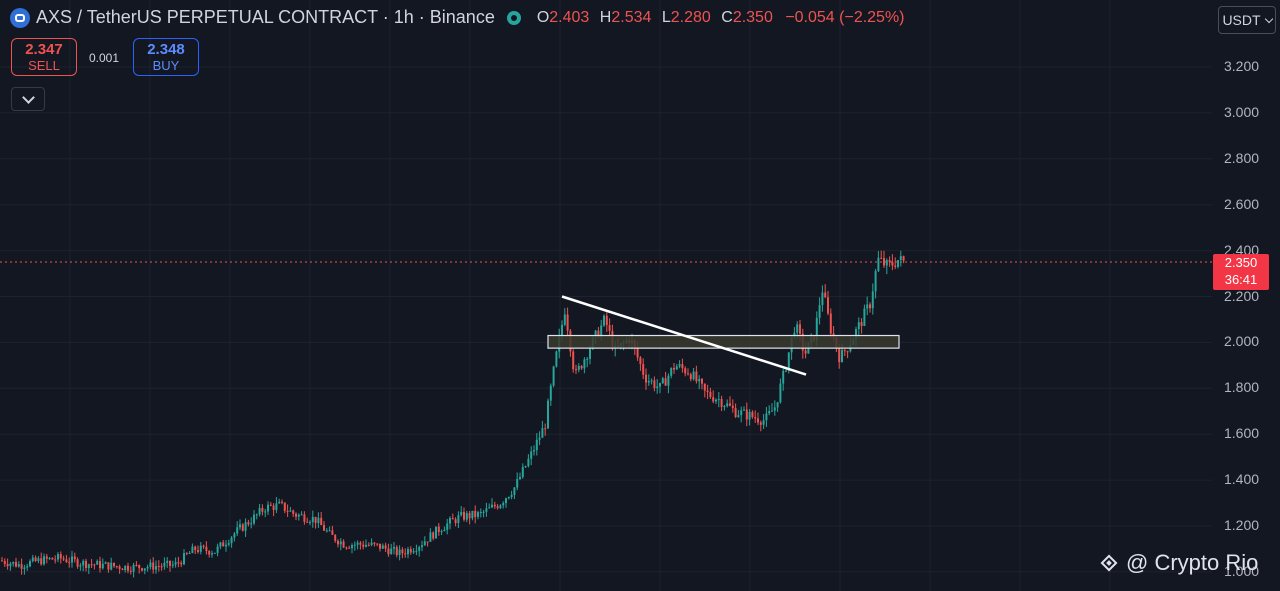 The width and height of the screenshot is (1280, 591). Describe the element at coordinates (1241, 272) in the screenshot. I see `current-price-tag: 2.350 36:41` at that location.